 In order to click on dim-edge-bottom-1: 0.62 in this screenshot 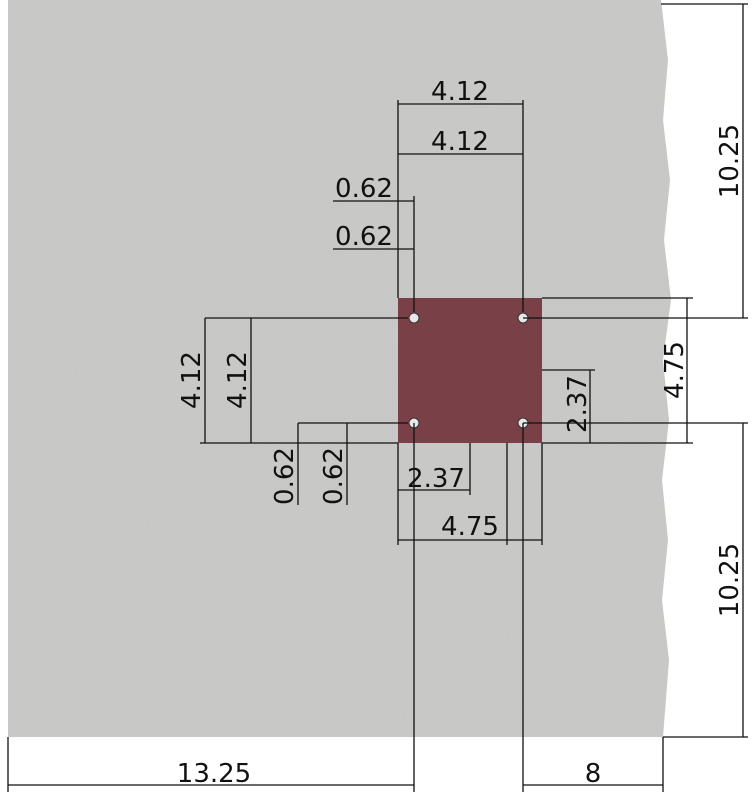, I will do `click(285, 476)`.